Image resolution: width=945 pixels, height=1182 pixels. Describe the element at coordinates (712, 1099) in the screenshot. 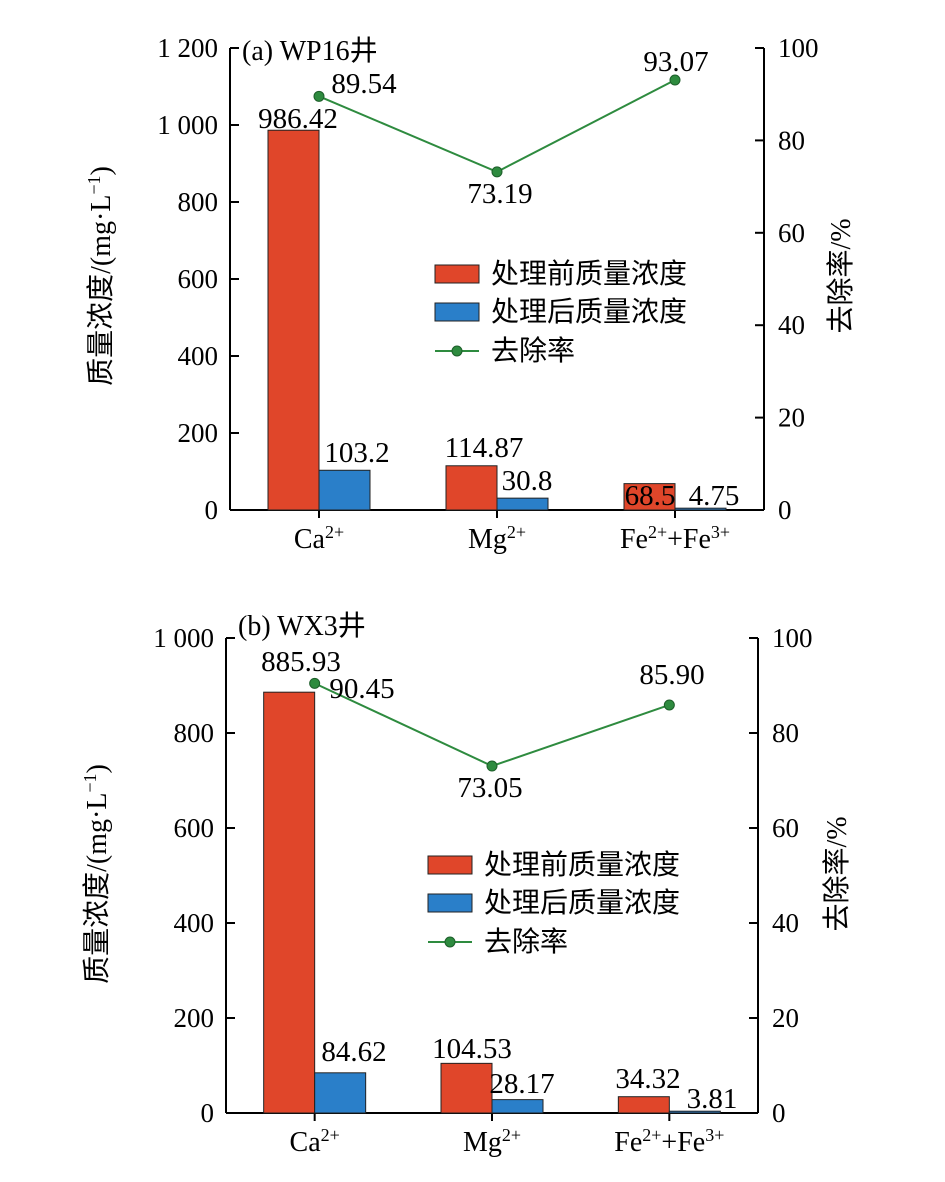

I see `data-label-after: 3.81` at that location.